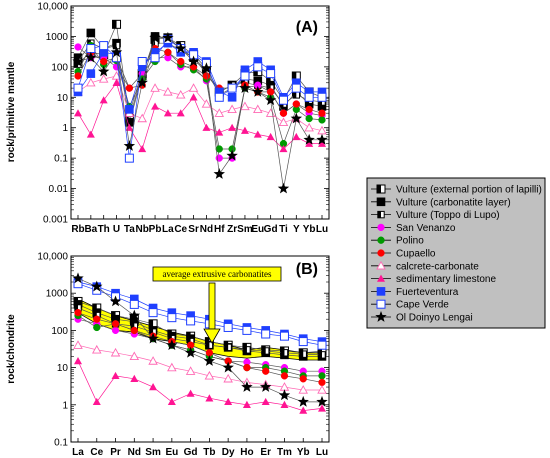 The image size is (550, 458). Describe the element at coordinates (200, 448) in the screenshot. I see `panel-b-xticks: La Ce Pr Nd Sm Eu Gd Tb Dy Ho Er Tm Yb Lu` at that location.